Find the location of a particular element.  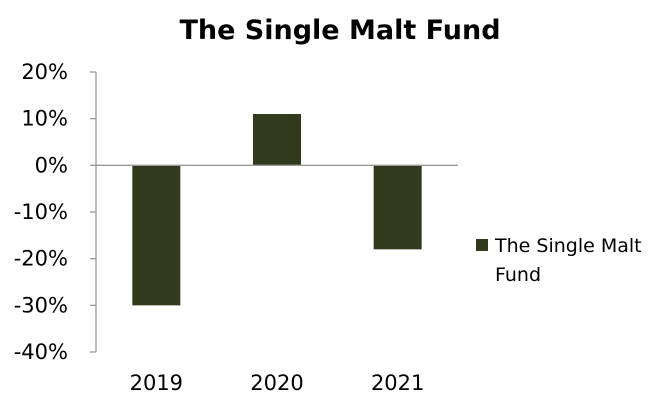

bar-2020 is located at coordinates (277, 140).